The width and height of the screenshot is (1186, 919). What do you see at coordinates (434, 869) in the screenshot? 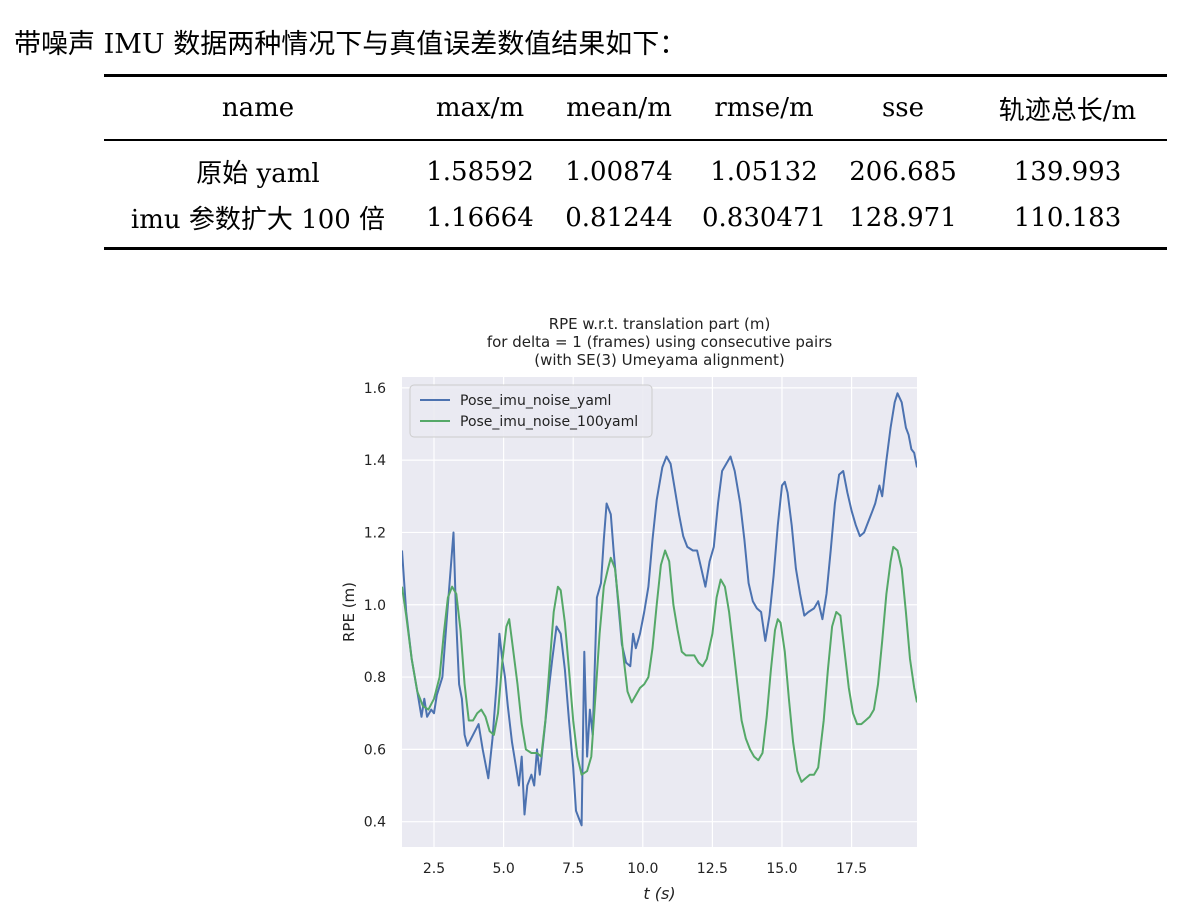
I see `x-tick-label: 2.5` at bounding box center [434, 869].